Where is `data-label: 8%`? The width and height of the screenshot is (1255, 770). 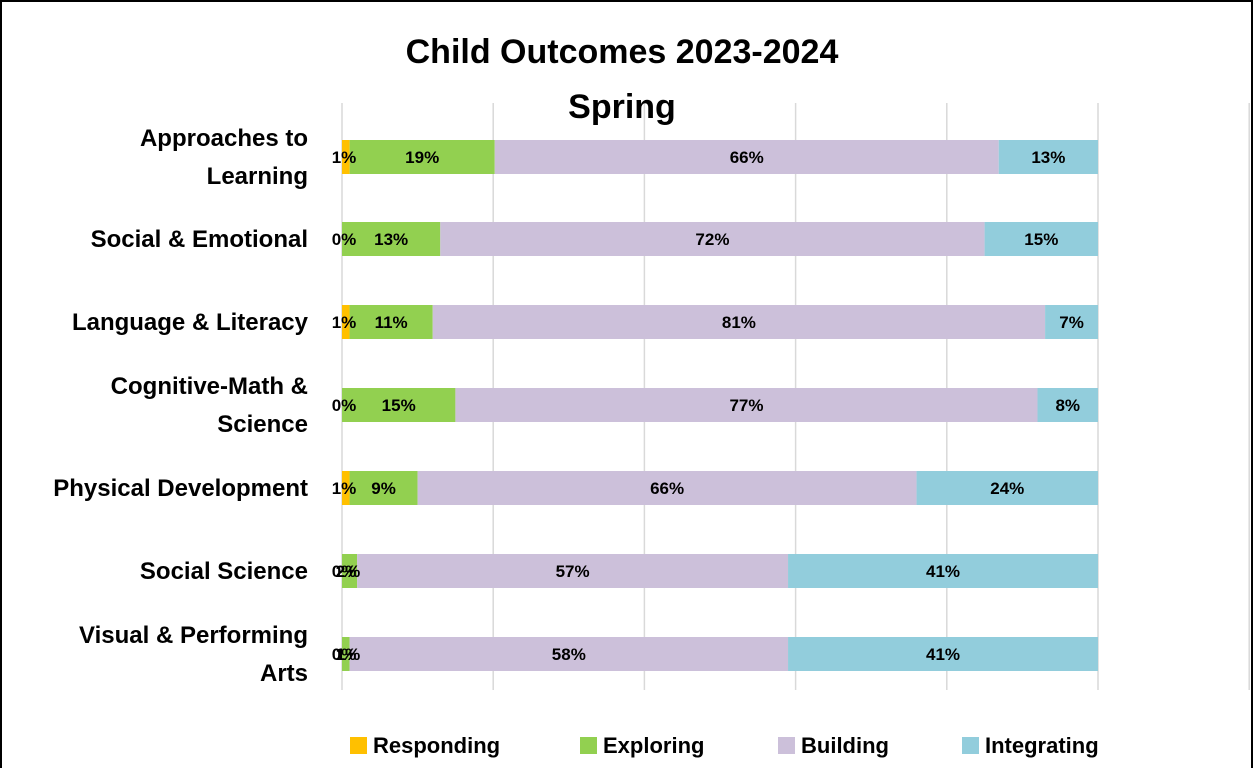 data-label: 8% is located at coordinates (1067, 405).